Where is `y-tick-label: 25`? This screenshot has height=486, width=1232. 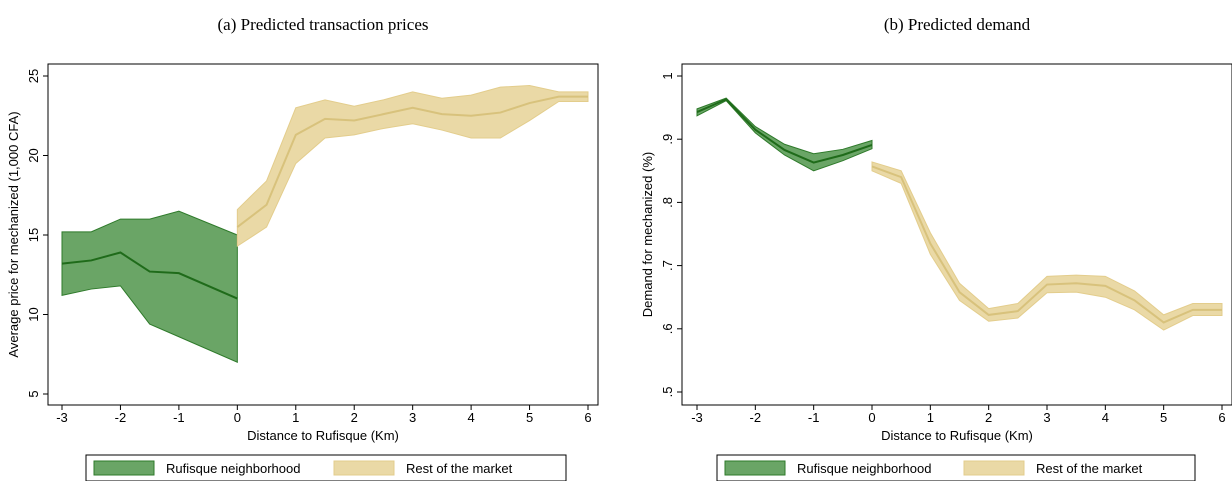 y-tick-label: 25 is located at coordinates (33, 76).